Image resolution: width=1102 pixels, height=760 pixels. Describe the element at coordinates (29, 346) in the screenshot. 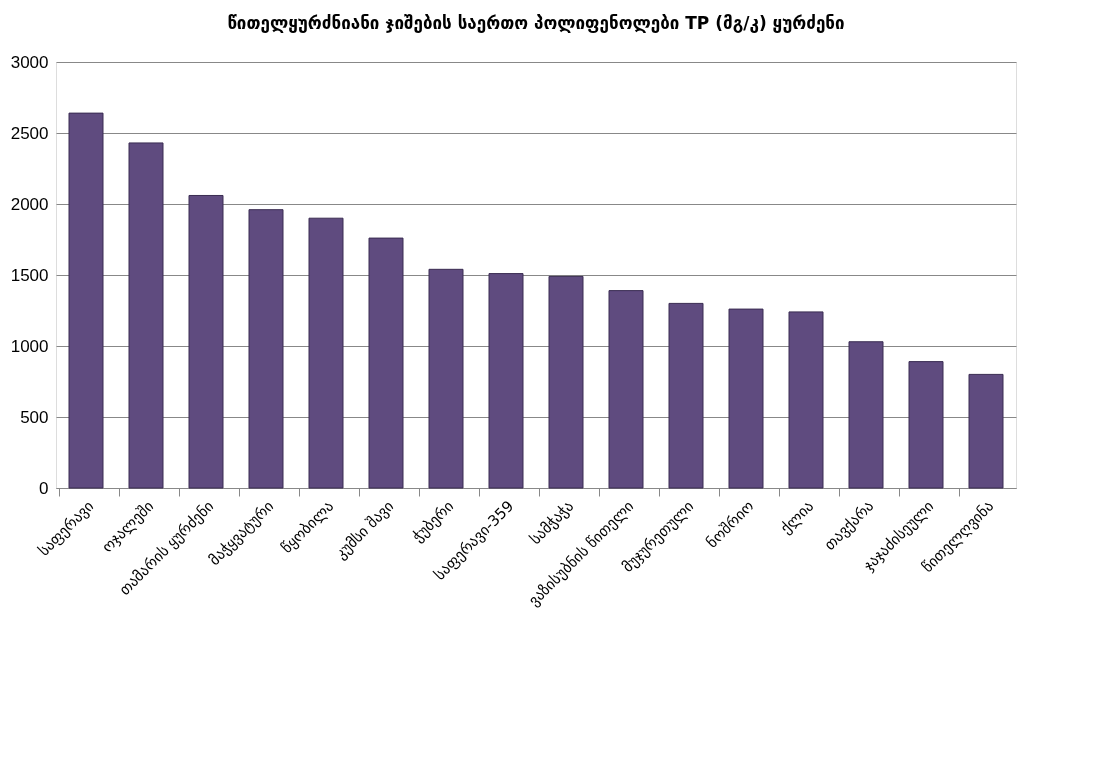

I see `y-tick-label: 1000` at that location.